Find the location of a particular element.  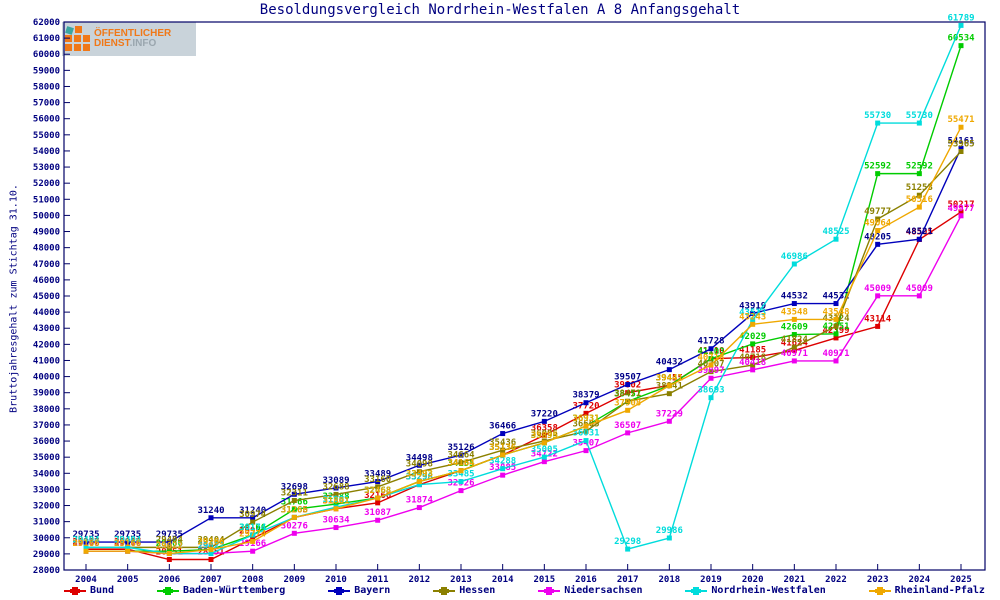

svg-text: 43513 is located at coordinates (752, 313).